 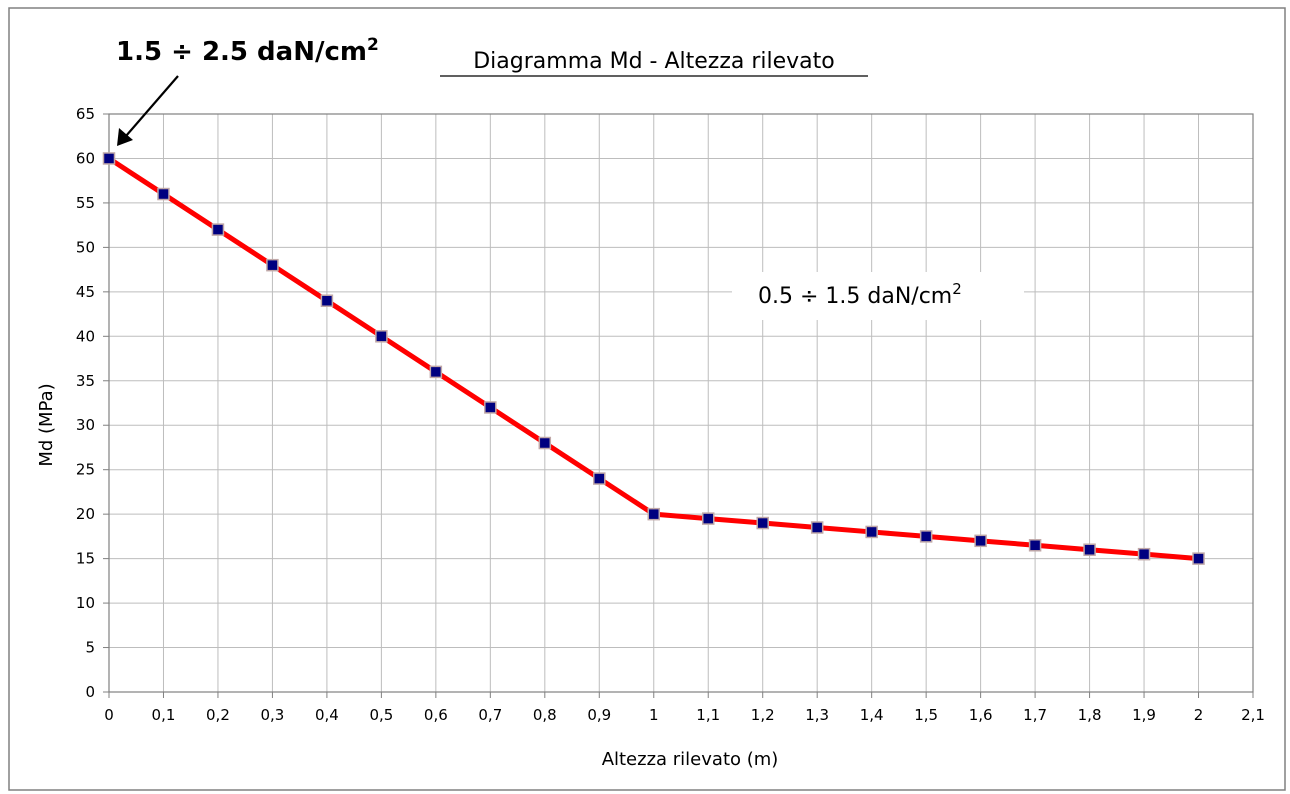 I want to click on y-tick-label: 60, so click(x=85, y=158).